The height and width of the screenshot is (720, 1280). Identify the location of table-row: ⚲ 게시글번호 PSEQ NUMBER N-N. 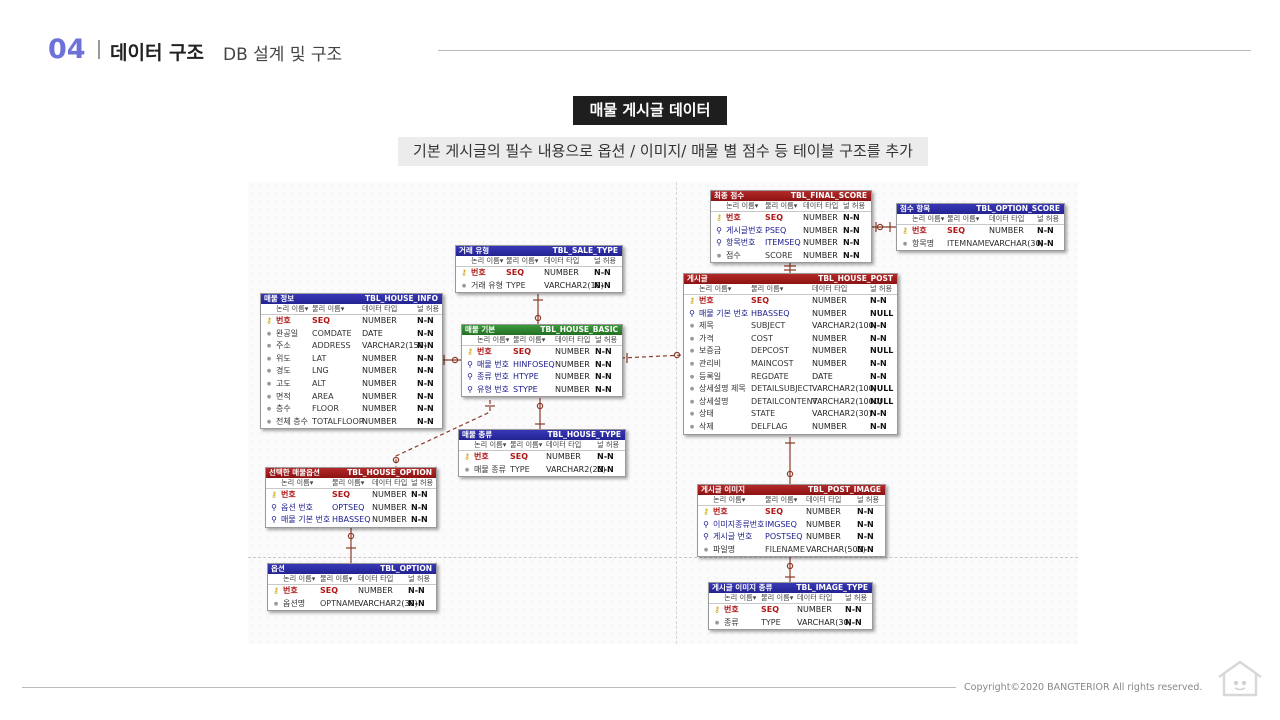
(791, 231).